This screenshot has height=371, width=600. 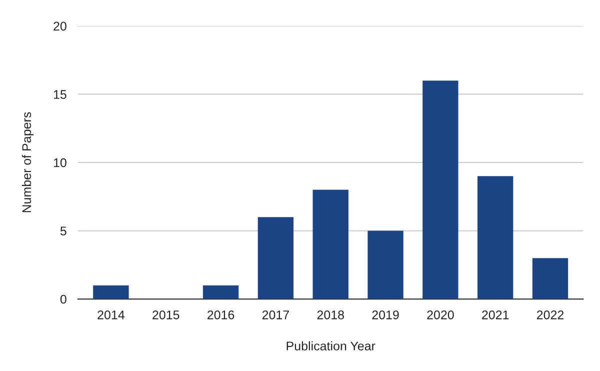 What do you see at coordinates (60, 163) in the screenshot?
I see `y-tick-label: 10` at bounding box center [60, 163].